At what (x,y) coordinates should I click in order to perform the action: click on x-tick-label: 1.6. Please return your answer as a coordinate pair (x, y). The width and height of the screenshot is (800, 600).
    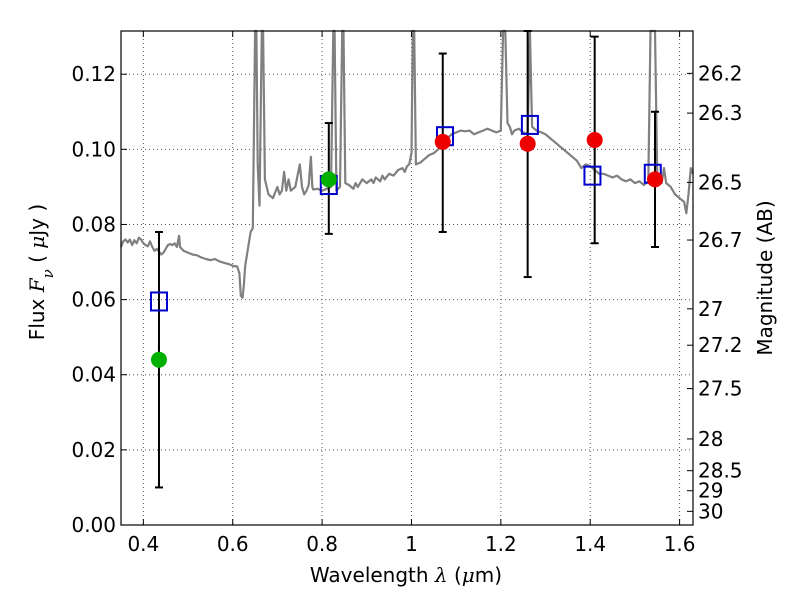
    Looking at the image, I should click on (680, 544).